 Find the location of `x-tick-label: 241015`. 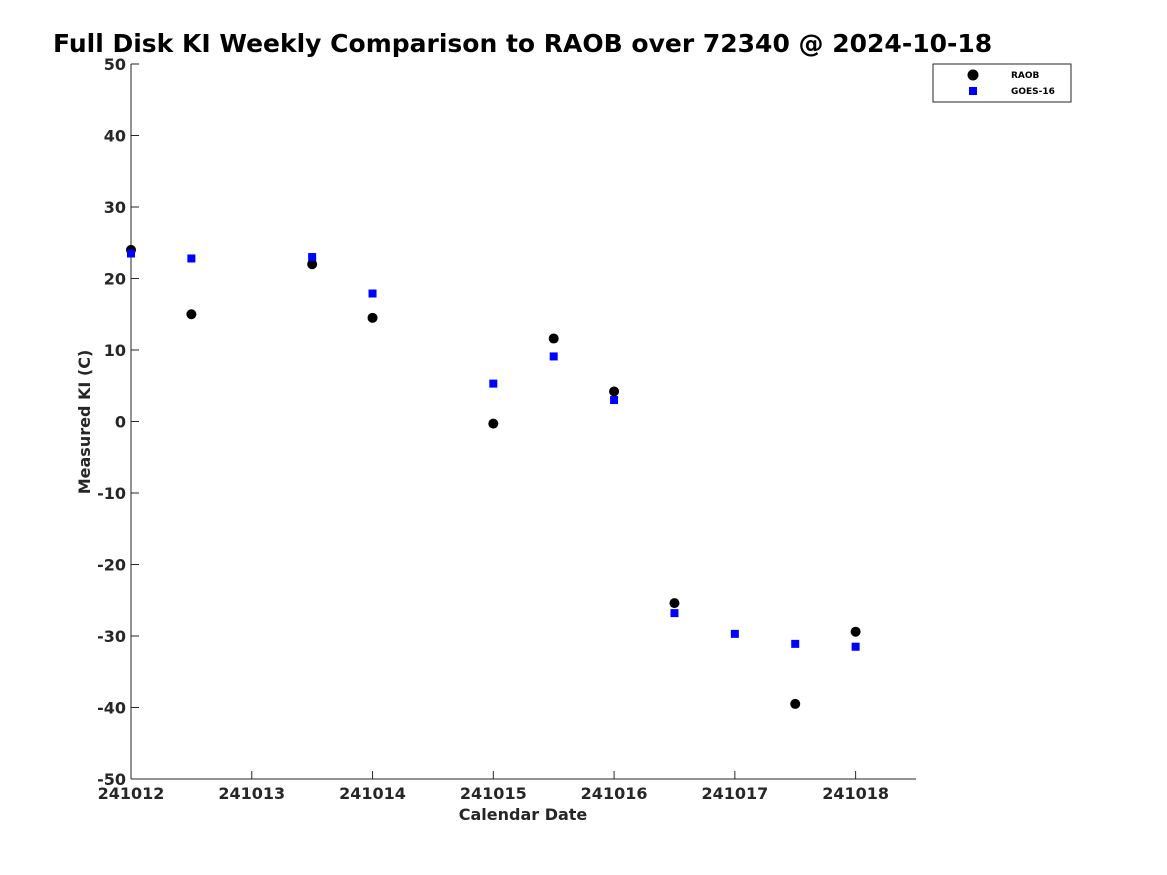

x-tick-label: 241015 is located at coordinates (493, 793).